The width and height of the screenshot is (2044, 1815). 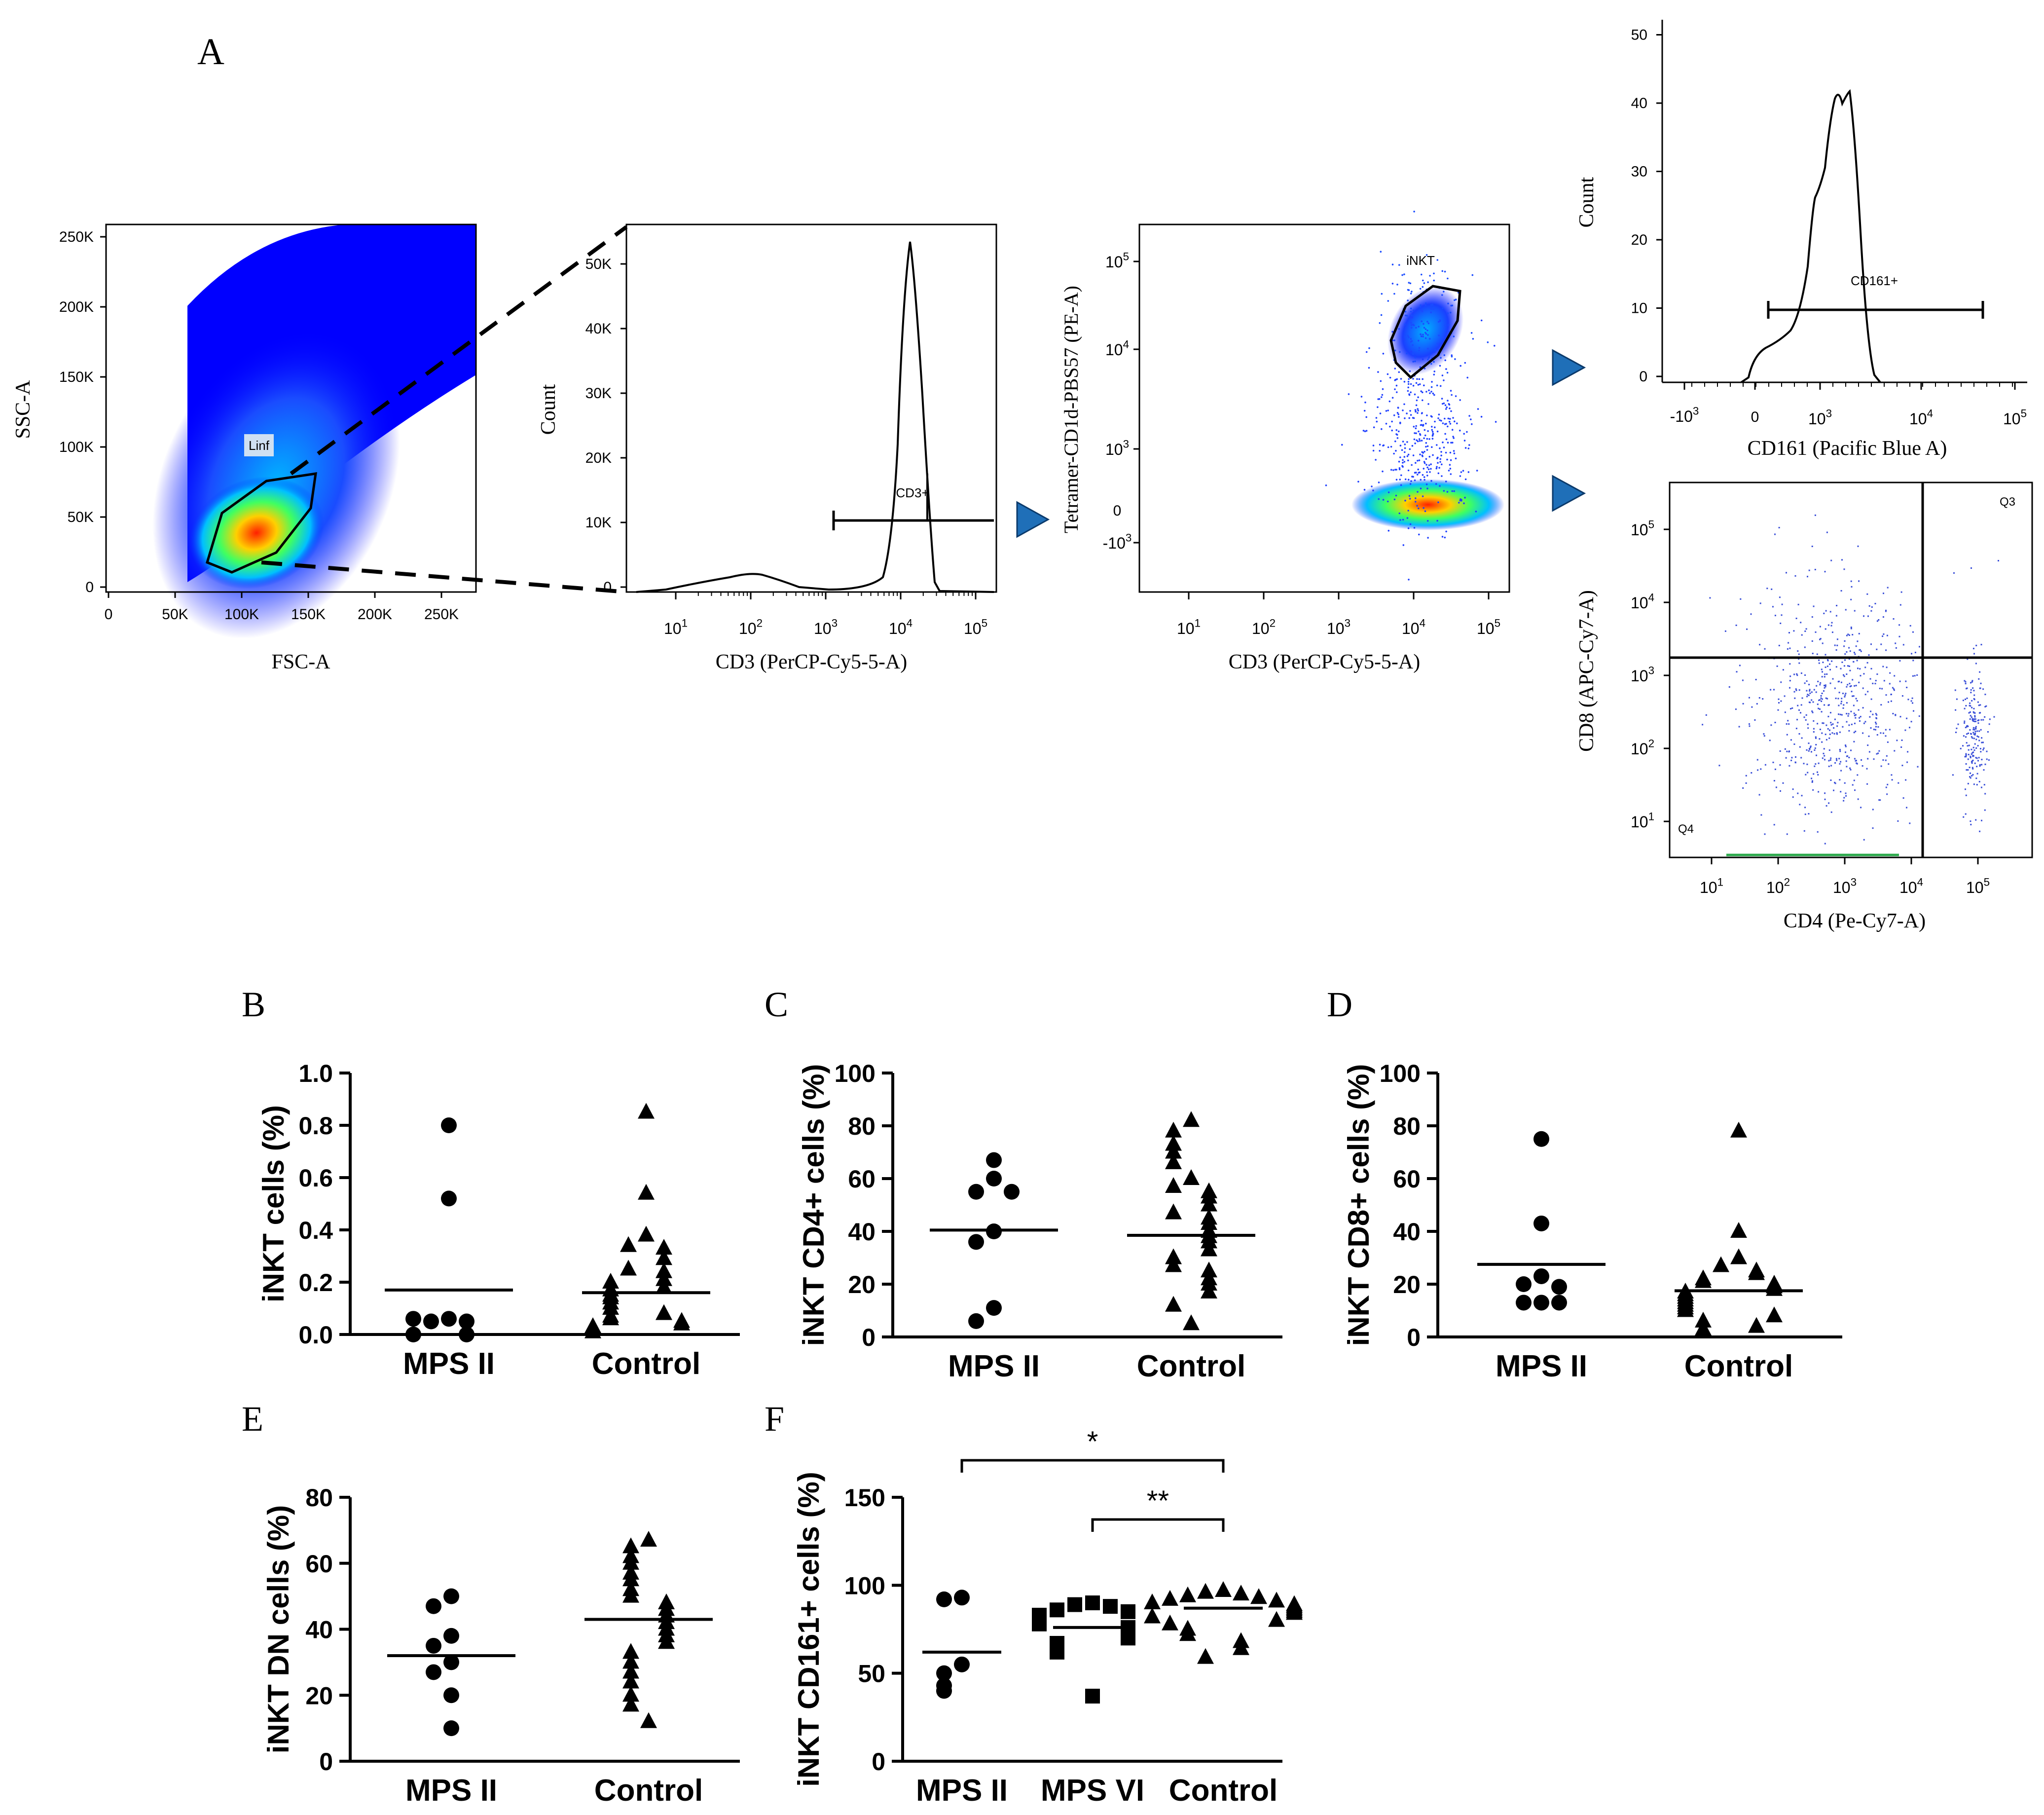 What do you see at coordinates (259, 445) in the screenshot?
I see `linf-gate-label: Linf` at bounding box center [259, 445].